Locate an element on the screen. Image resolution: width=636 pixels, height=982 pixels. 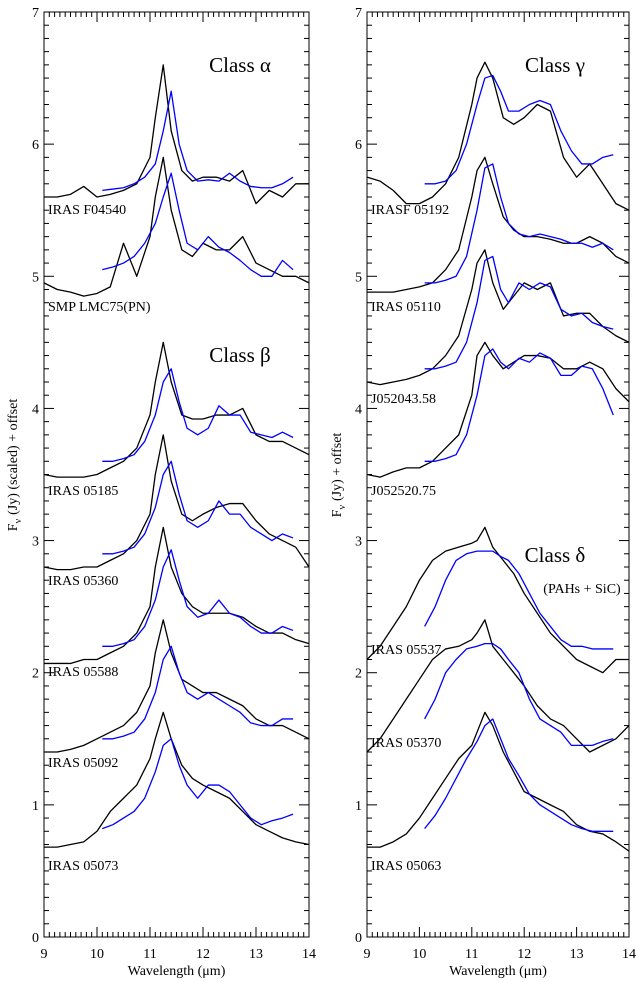
annotation: Class δ is located at coordinates (555, 555).